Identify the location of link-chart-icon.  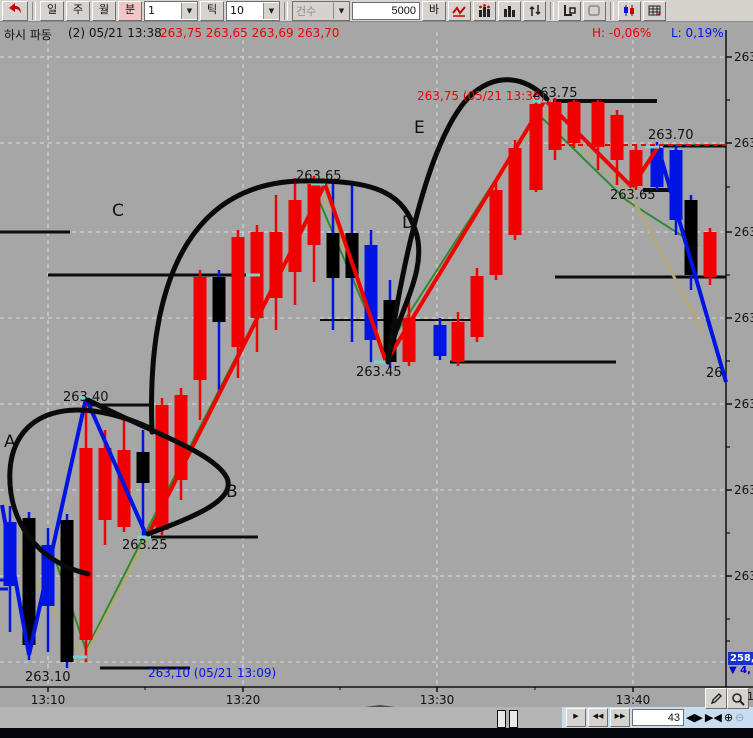
(570, 10).